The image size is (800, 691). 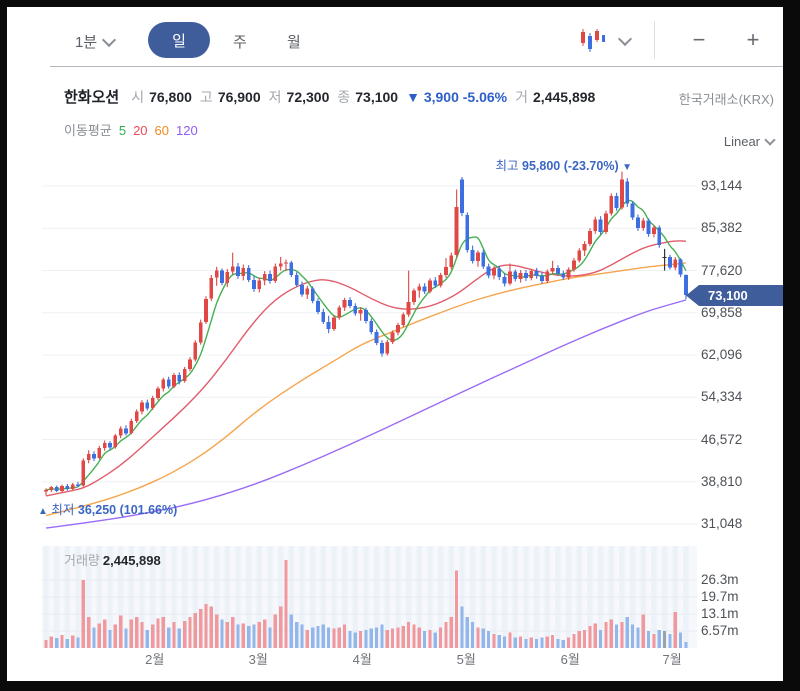 What do you see at coordinates (722, 523) in the screenshot?
I see `price-axis-tick: 31,048` at bounding box center [722, 523].